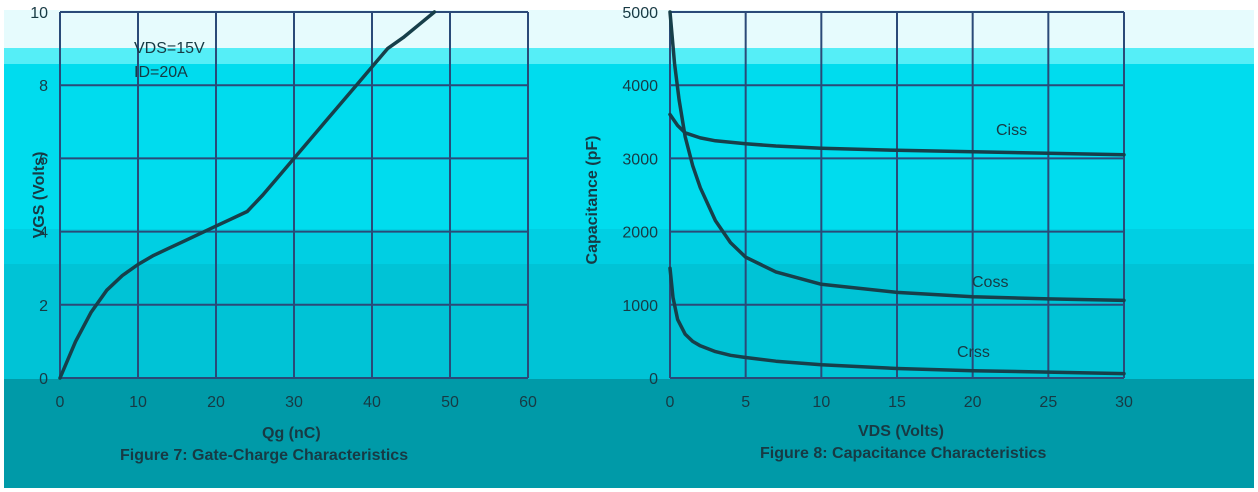 The width and height of the screenshot is (1258, 492). I want to click on y-tick-label: 5000, so click(640, 13).